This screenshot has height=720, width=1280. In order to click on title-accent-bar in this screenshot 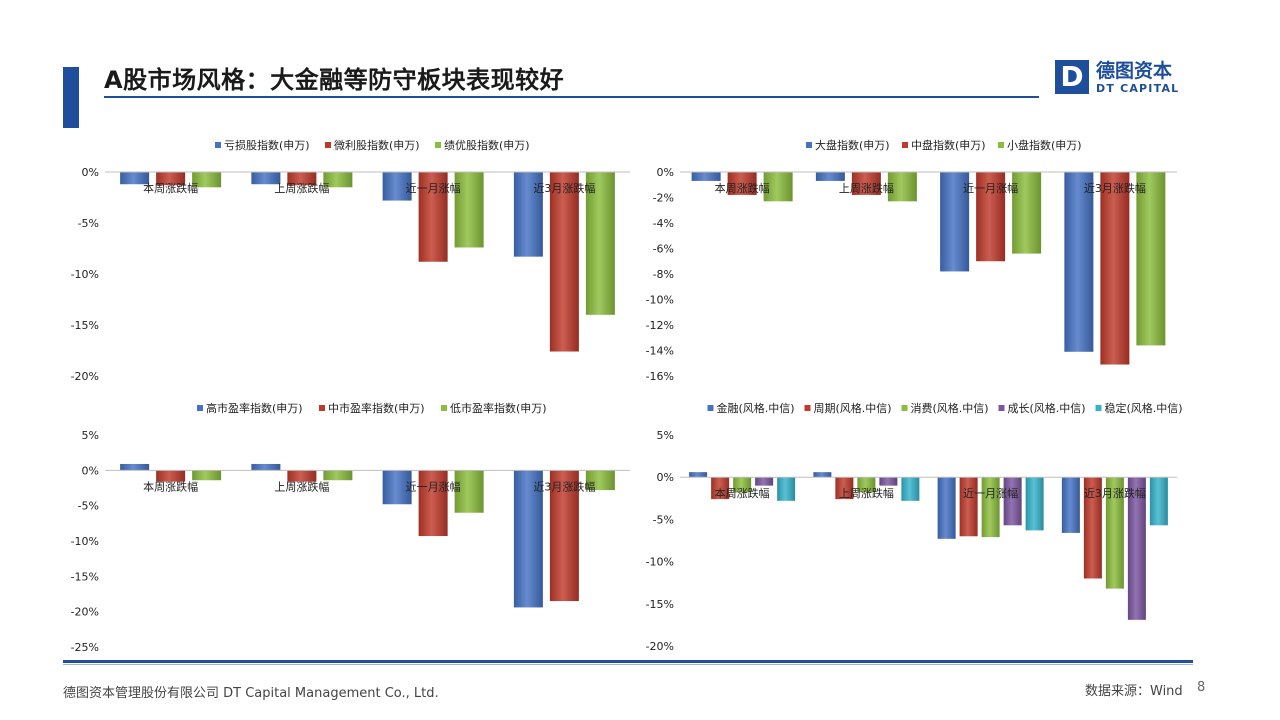, I will do `click(71, 97)`.